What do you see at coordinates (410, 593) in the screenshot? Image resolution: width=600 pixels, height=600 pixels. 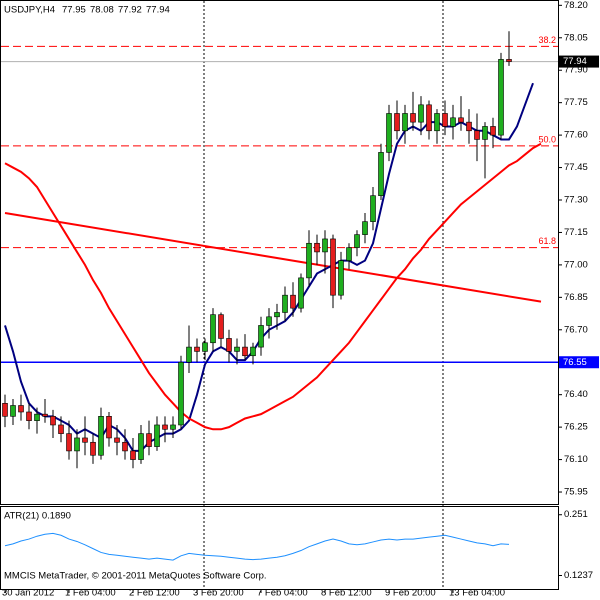 I see `x-tick-label: 9 Feb 20:00` at bounding box center [410, 593].